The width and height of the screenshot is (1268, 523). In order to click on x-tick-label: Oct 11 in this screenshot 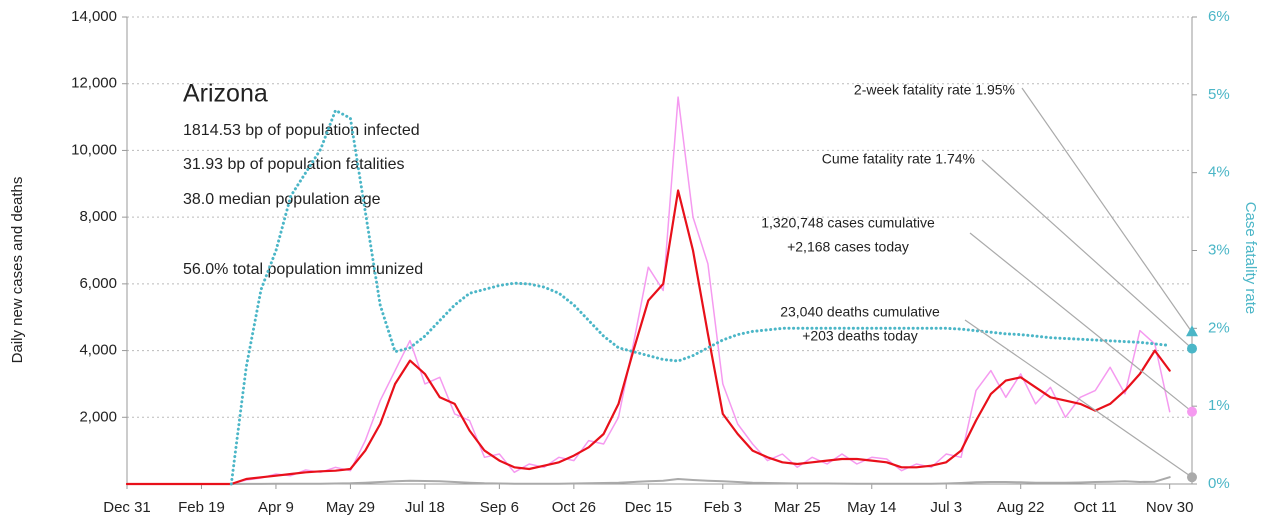, I will do `click(1095, 507)`.